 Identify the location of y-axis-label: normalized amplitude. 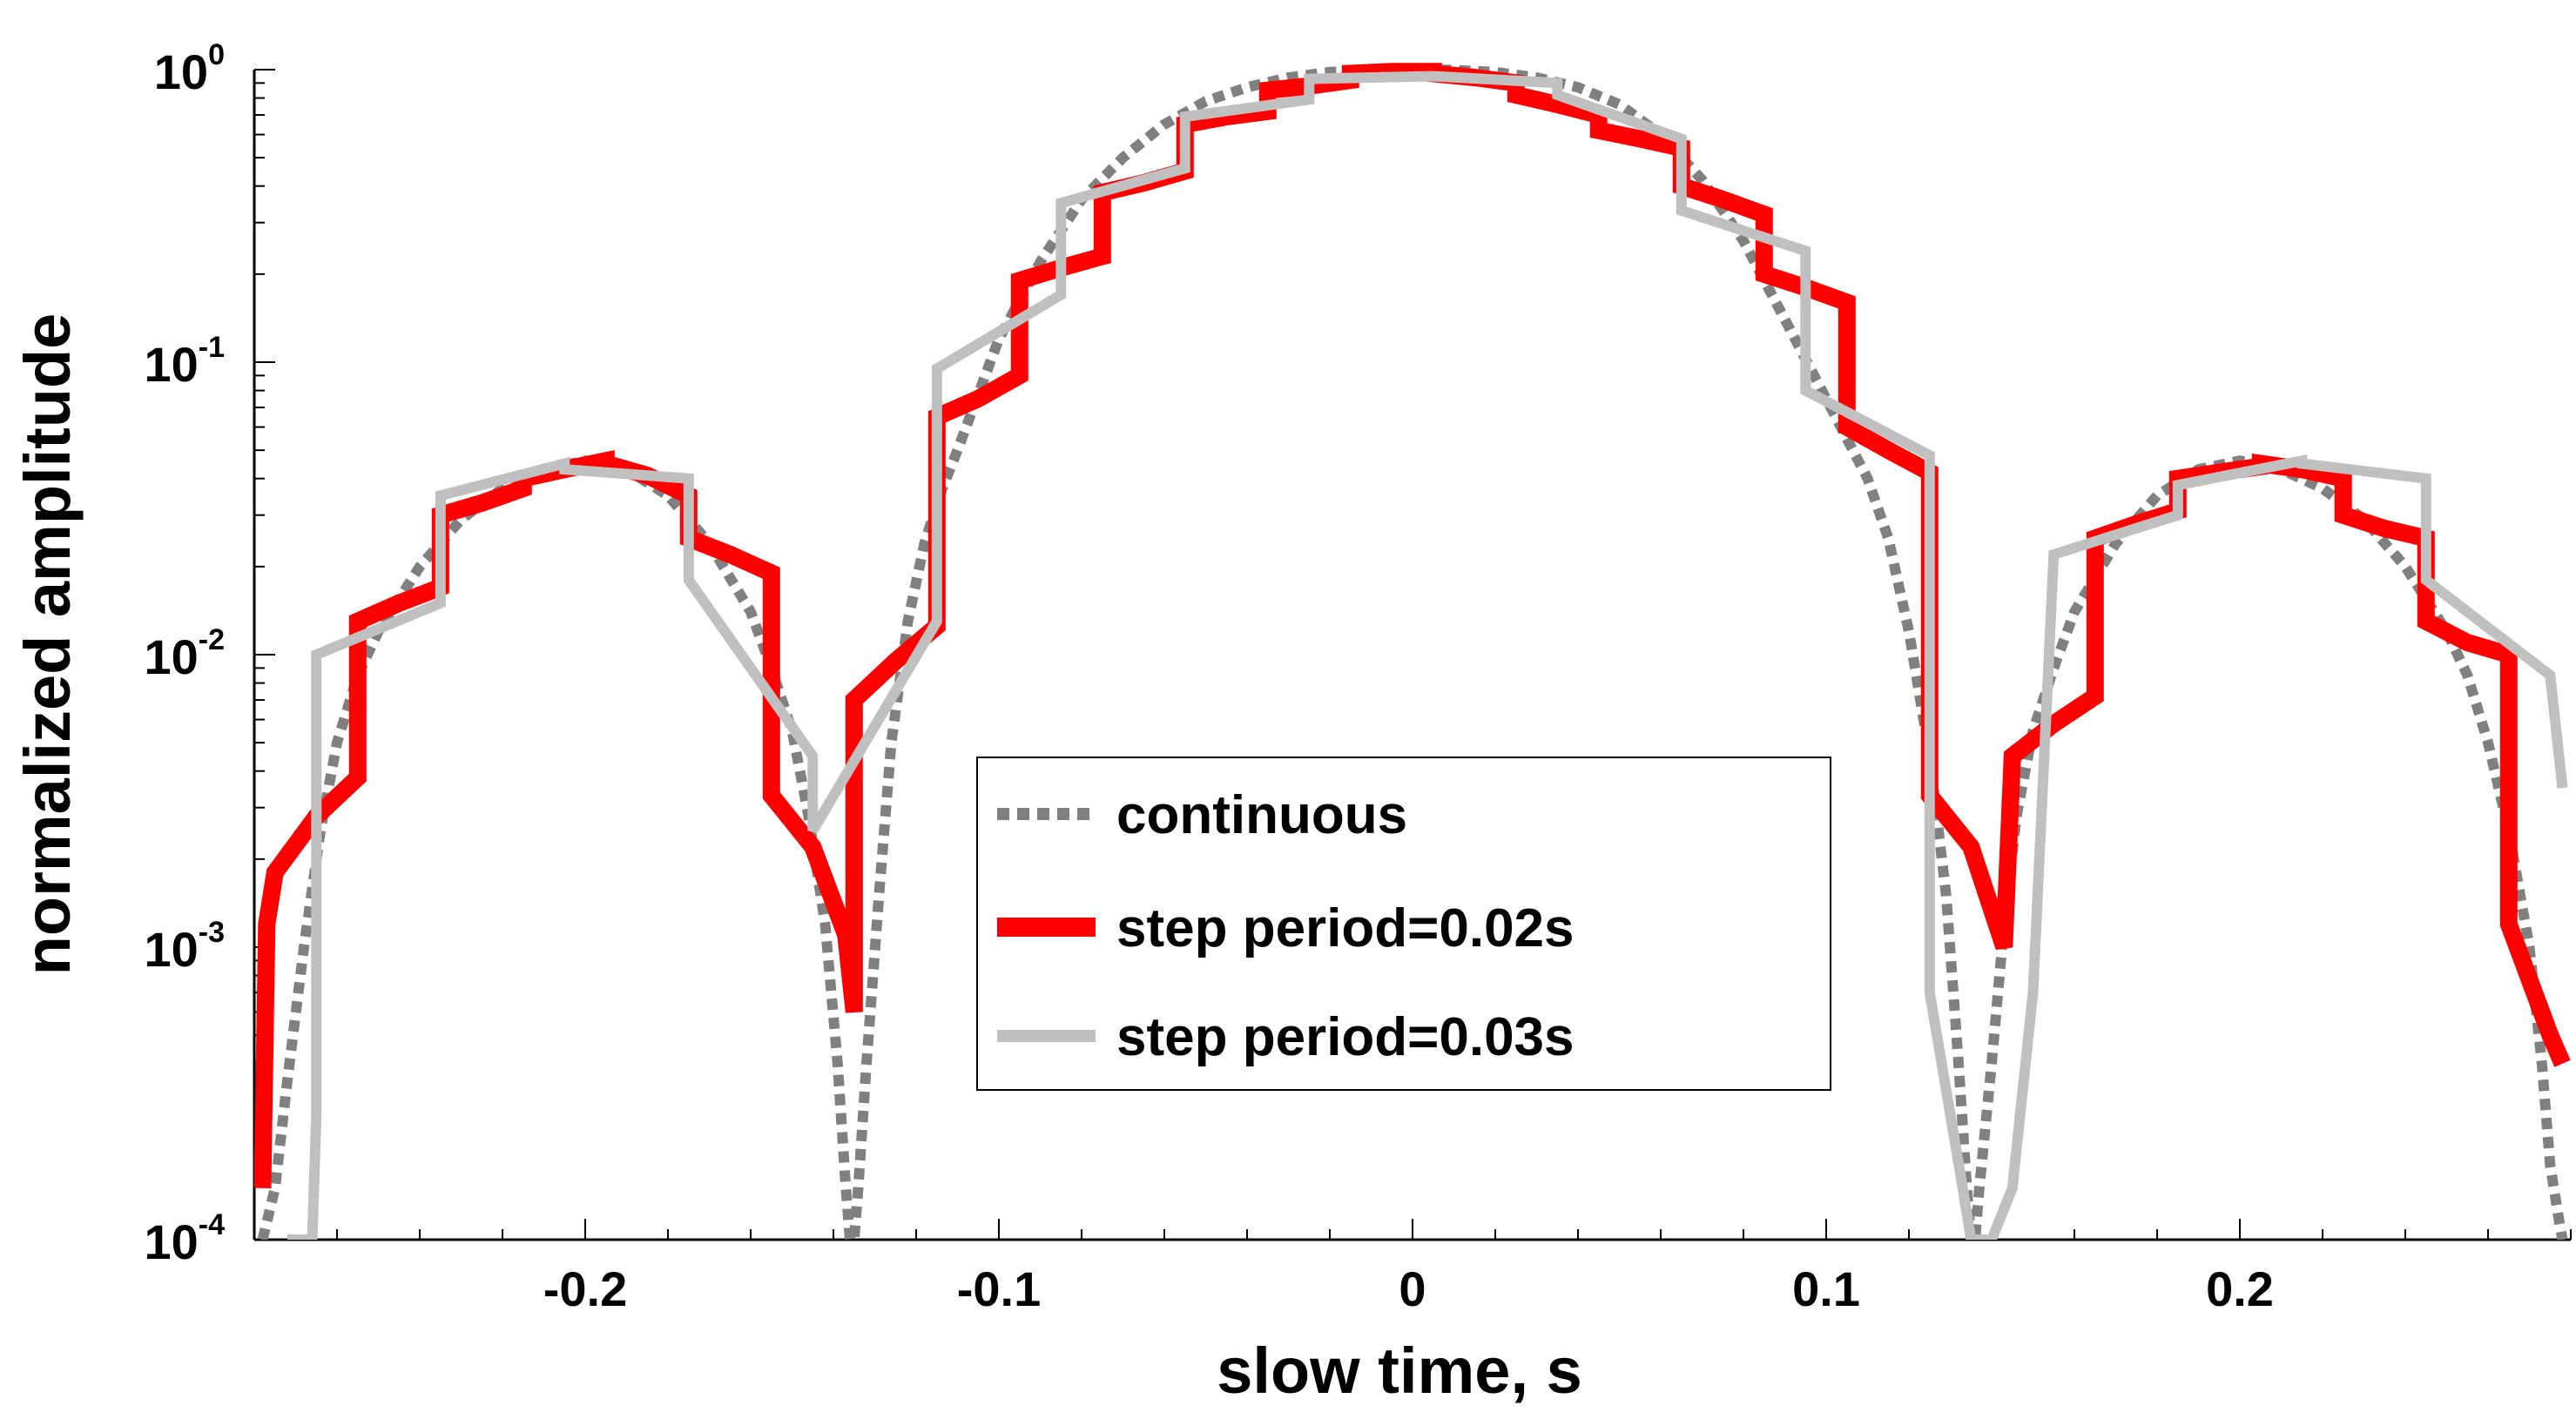
(47, 644).